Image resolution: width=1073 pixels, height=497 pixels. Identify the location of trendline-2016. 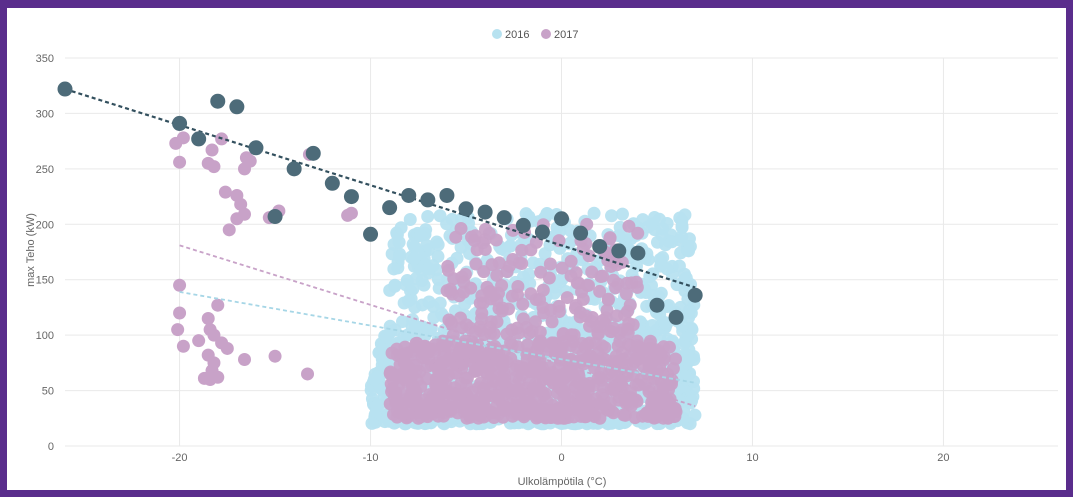
(437, 337).